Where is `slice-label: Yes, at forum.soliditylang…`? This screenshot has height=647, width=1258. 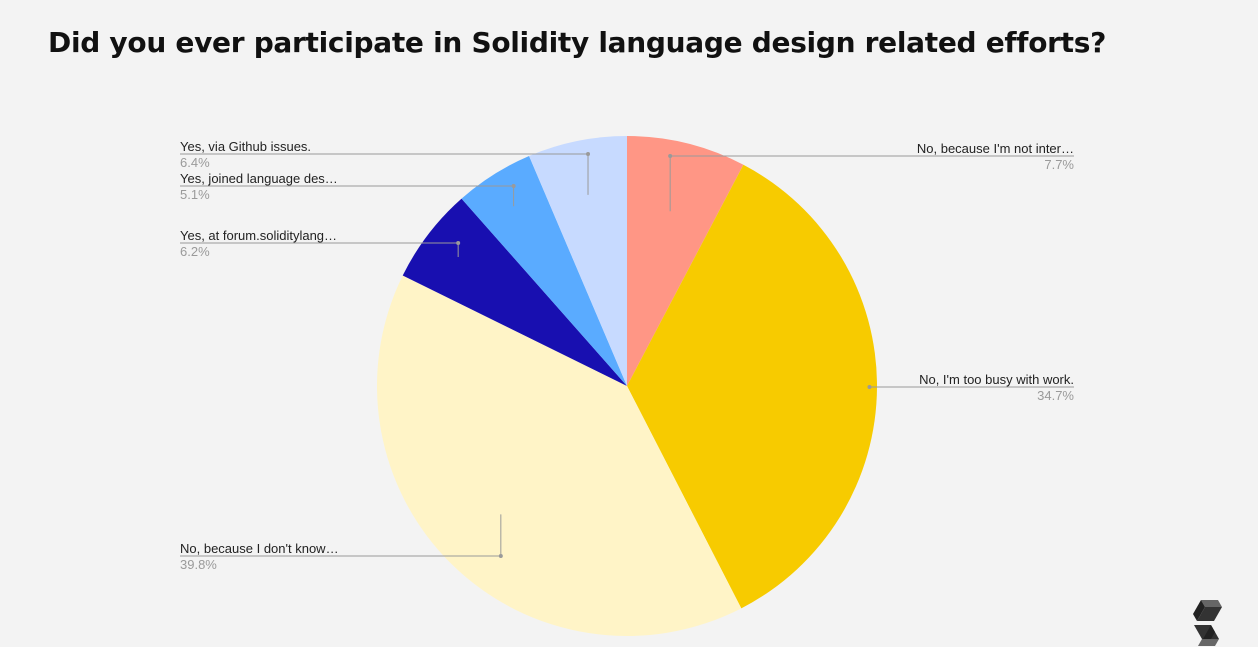 slice-label: Yes, at forum.soliditylang… is located at coordinates (258, 235).